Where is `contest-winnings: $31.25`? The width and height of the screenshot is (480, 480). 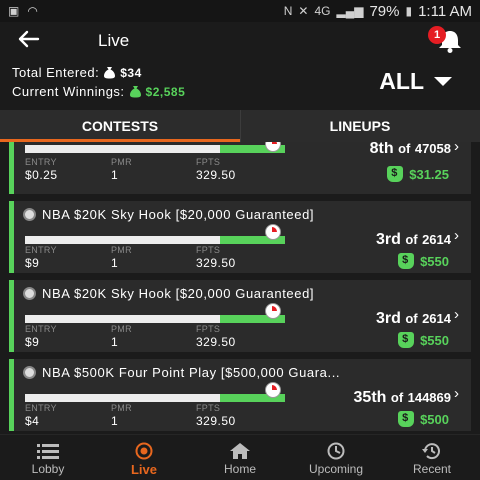
contest-winnings: $31.25 is located at coordinates (418, 174).